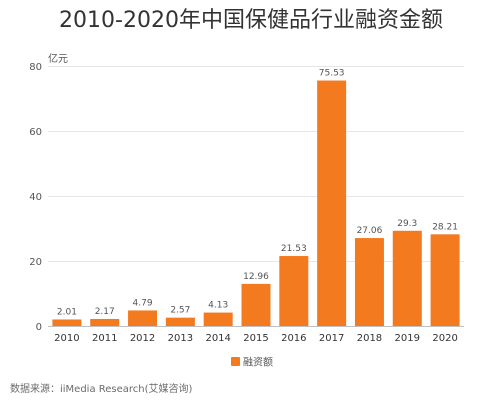 Image resolution: width=502 pixels, height=400 pixels. What do you see at coordinates (101, 389) in the screenshot?
I see `source-note: 数据来源：iiMedia Research(艾媒咨询)` at bounding box center [101, 389].